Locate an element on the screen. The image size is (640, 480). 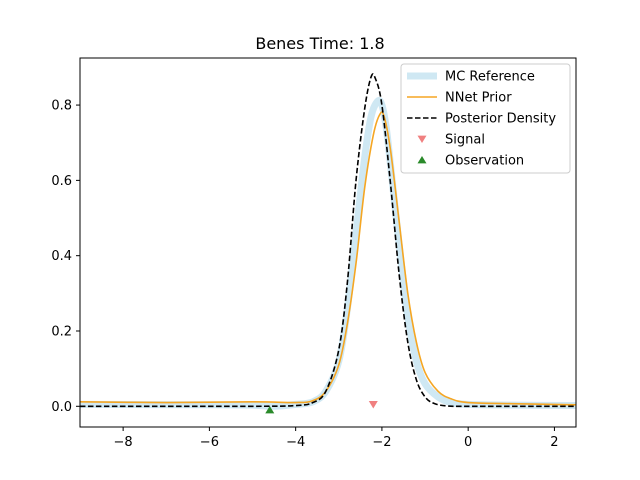
x-tick-label: −6 is located at coordinates (209, 442).